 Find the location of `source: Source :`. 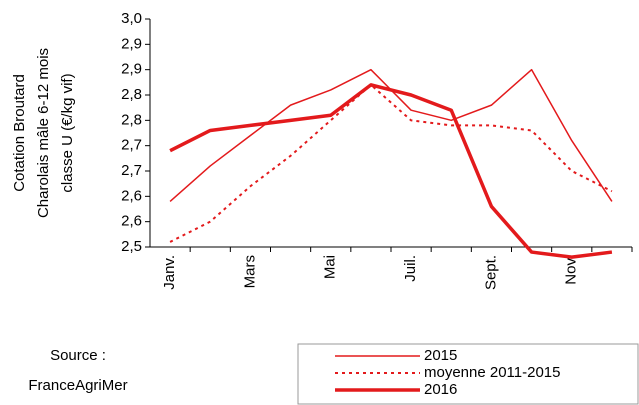

source: Source : is located at coordinates (78, 355).